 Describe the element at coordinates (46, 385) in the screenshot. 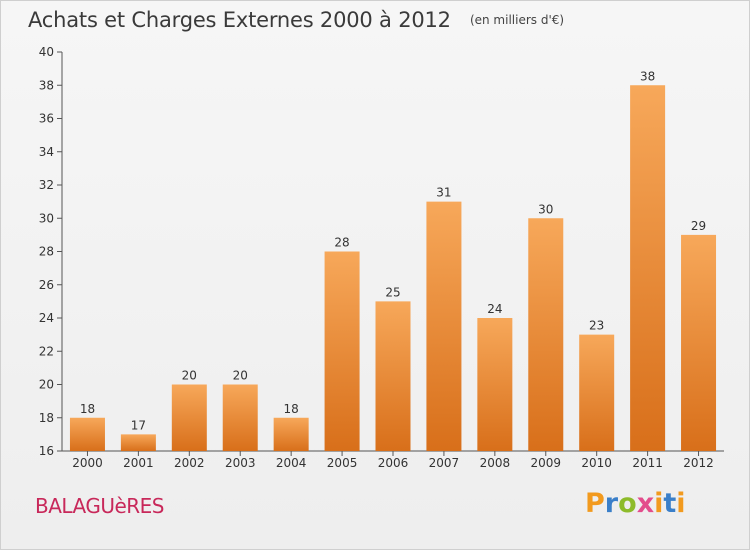

I see `y-tick-label: 20` at that location.